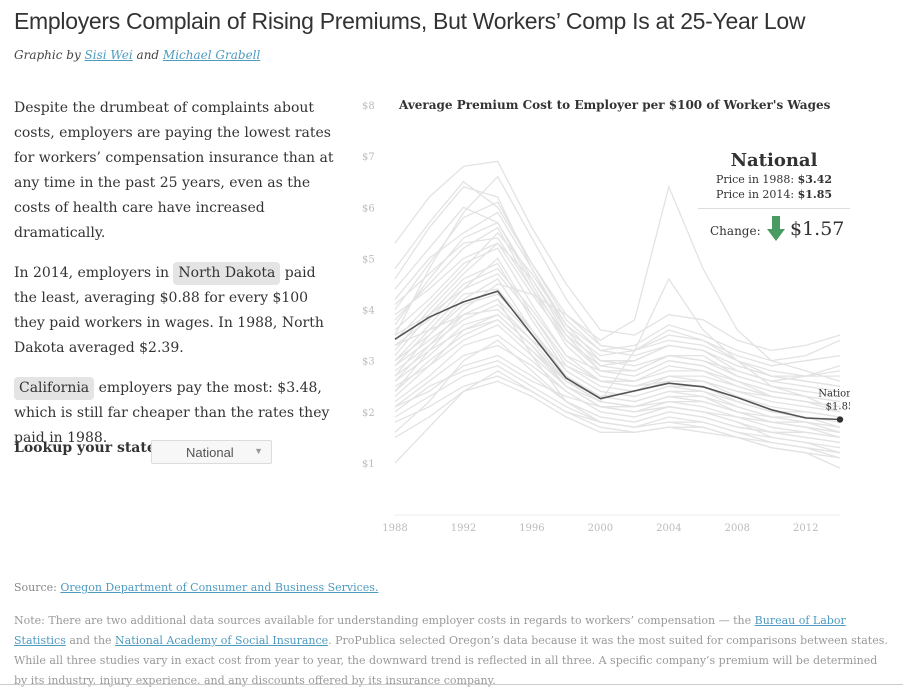 Image resolution: width=903 pixels, height=691 pixels. Describe the element at coordinates (815, 179) in the screenshot. I see `info-price-1988-value: $3.42` at that location.